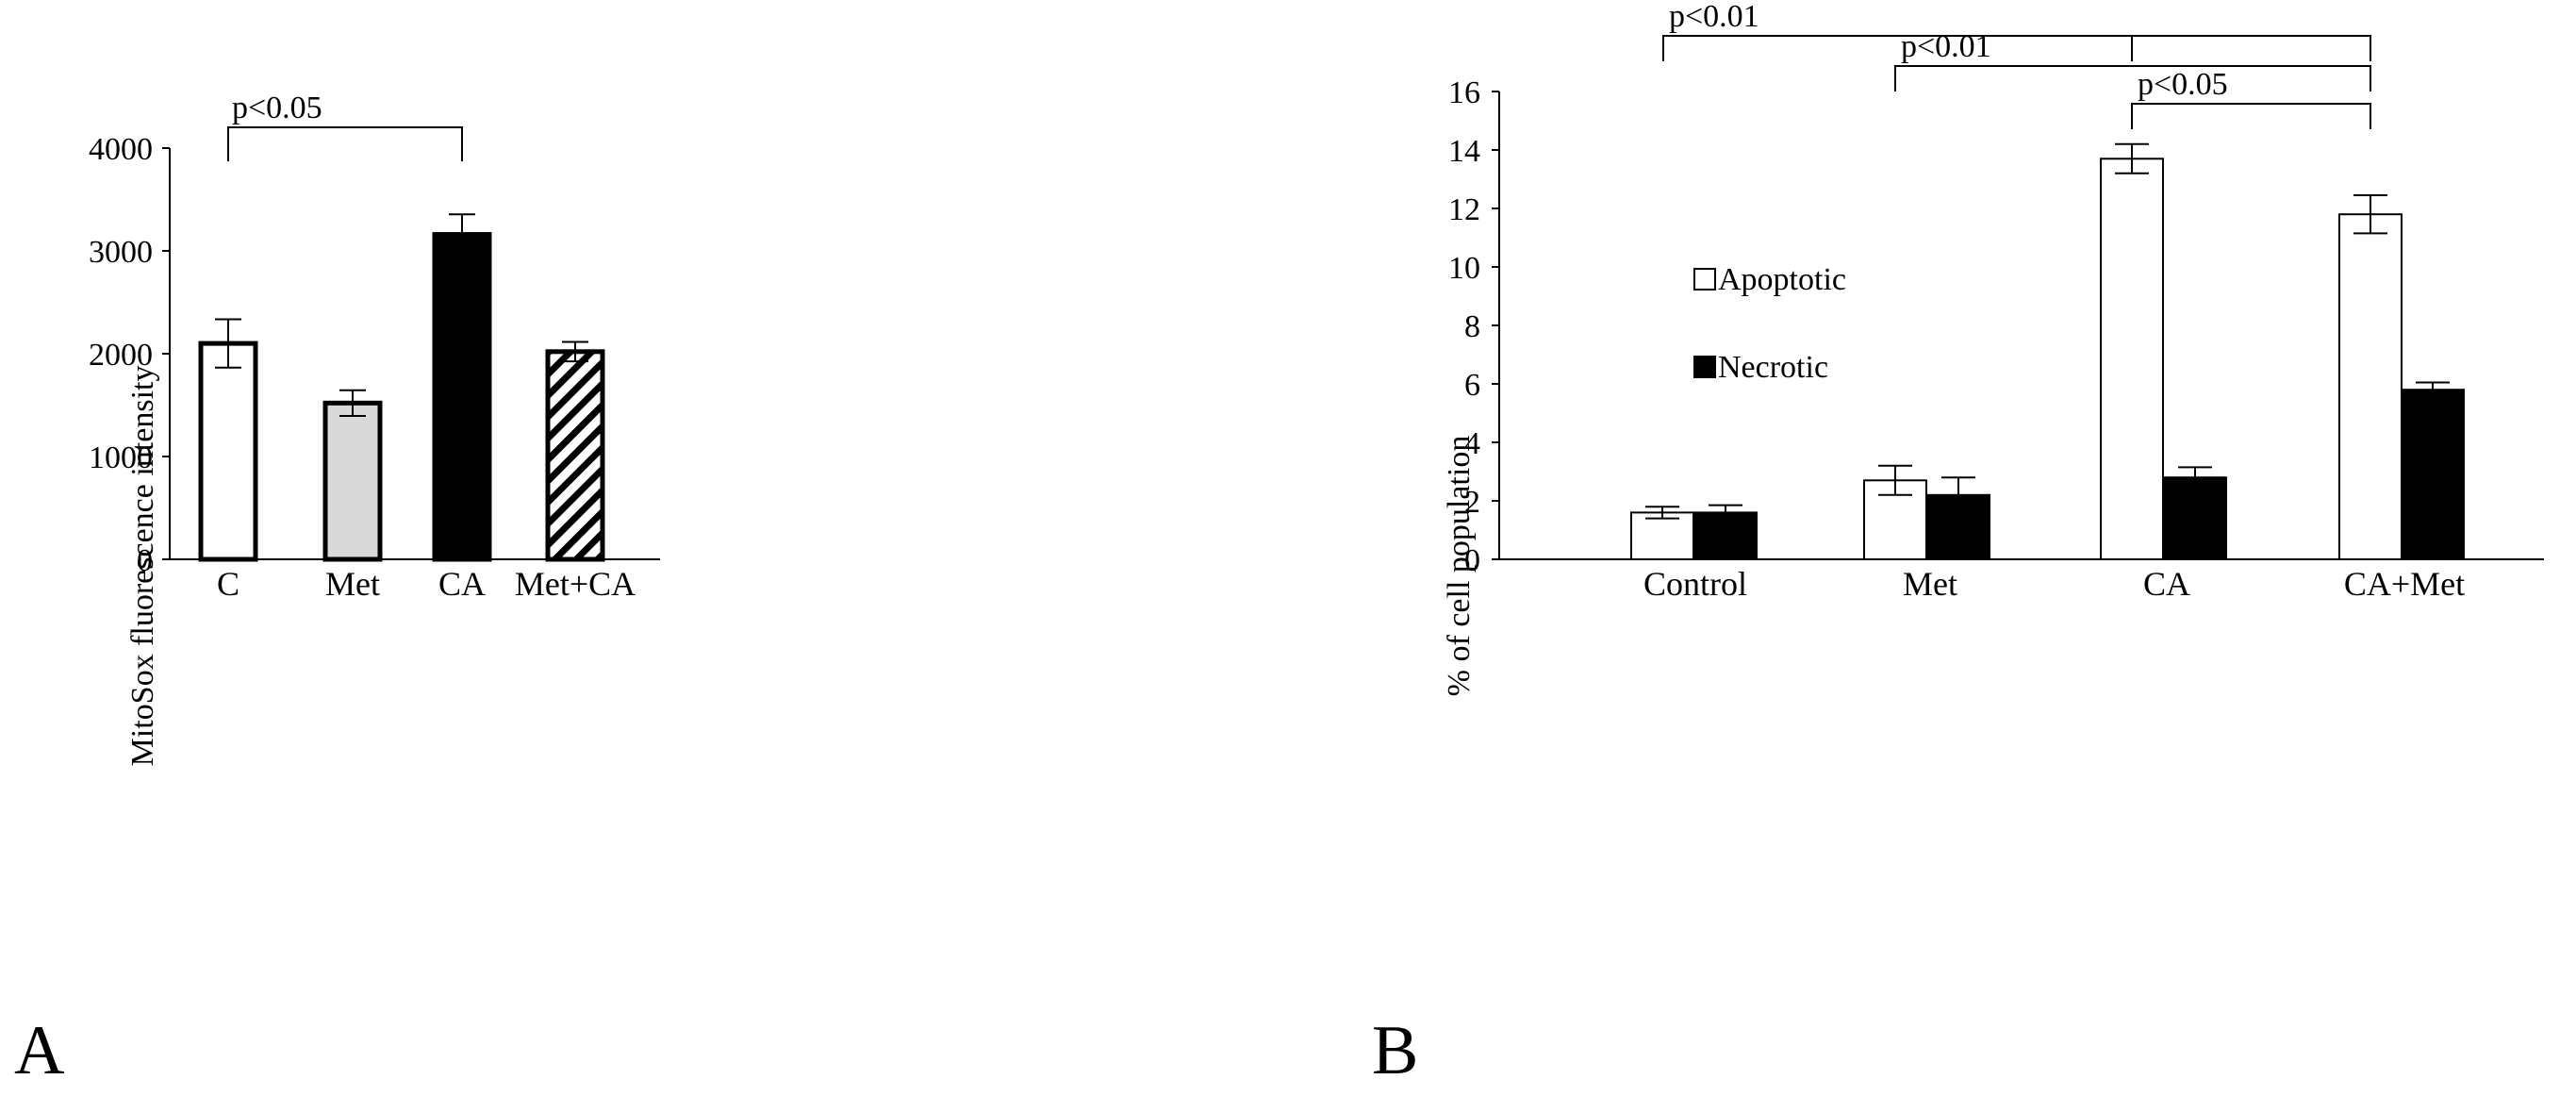 The image size is (2576, 1096). What do you see at coordinates (462, 584) in the screenshot?
I see `x-tick-label-a-ca: CA` at bounding box center [462, 584].